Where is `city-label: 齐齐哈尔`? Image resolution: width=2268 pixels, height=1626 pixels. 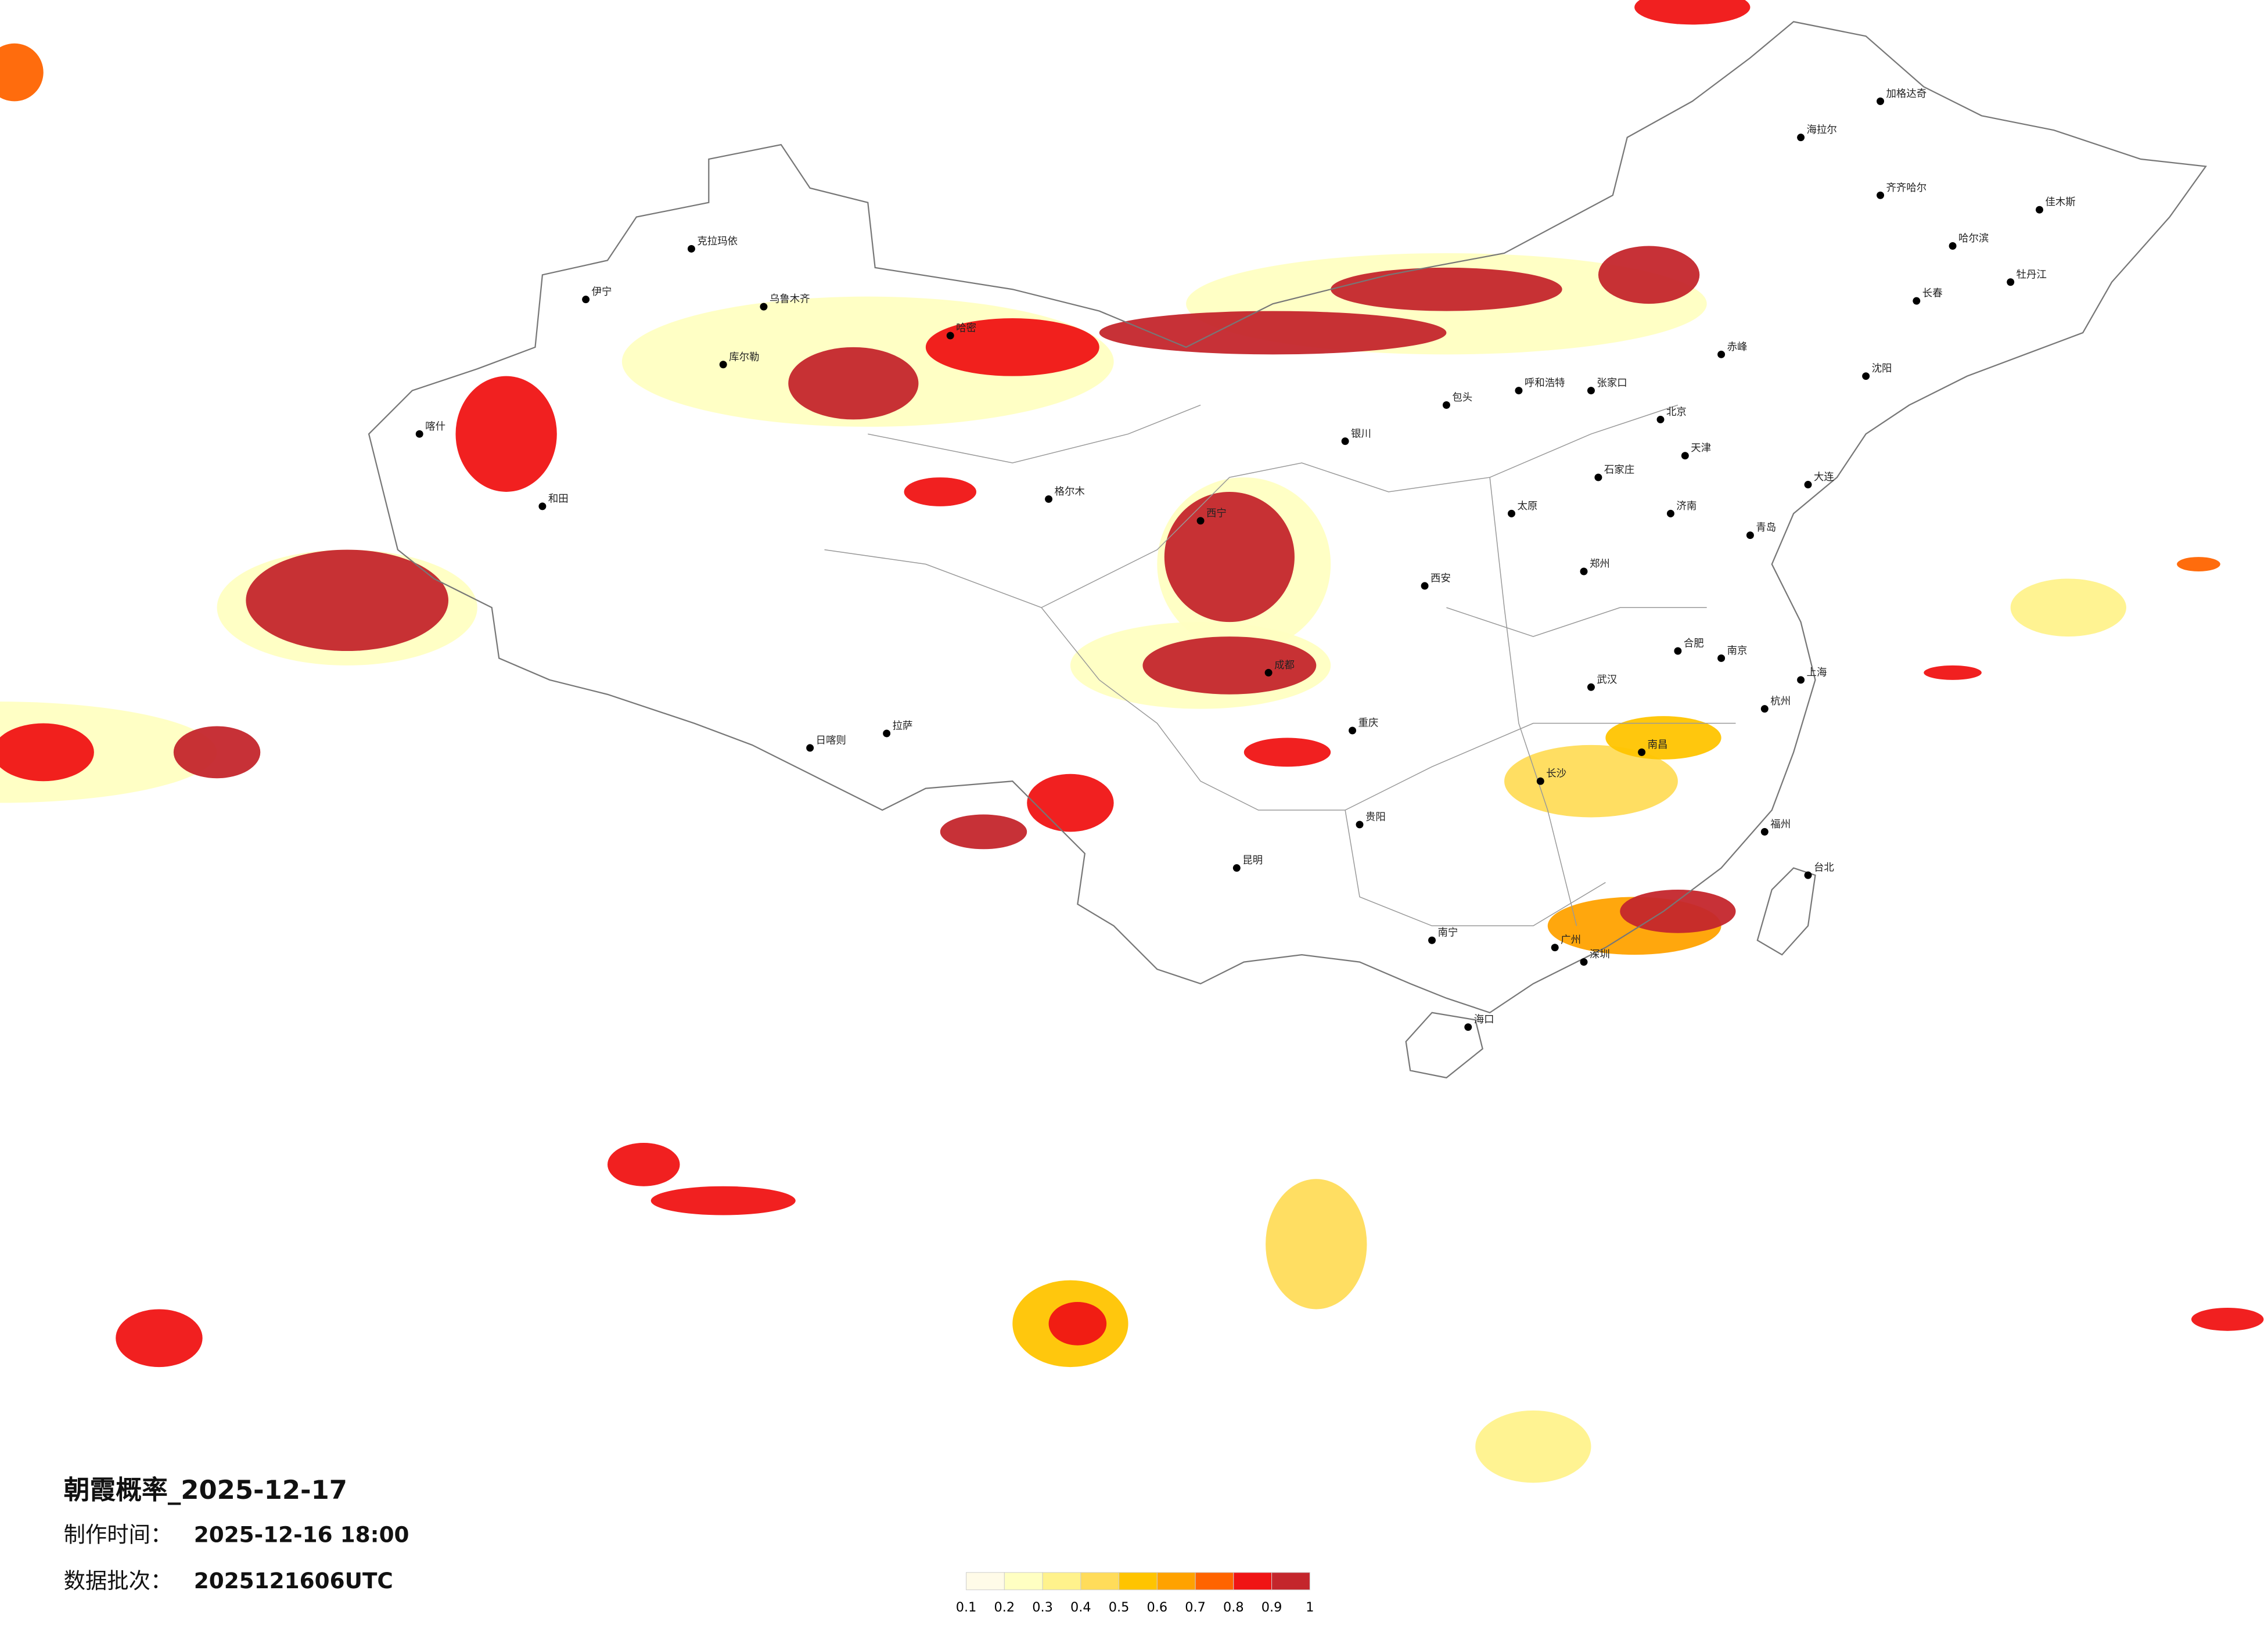 city-label: 齐齐哈尔 is located at coordinates (1906, 188).